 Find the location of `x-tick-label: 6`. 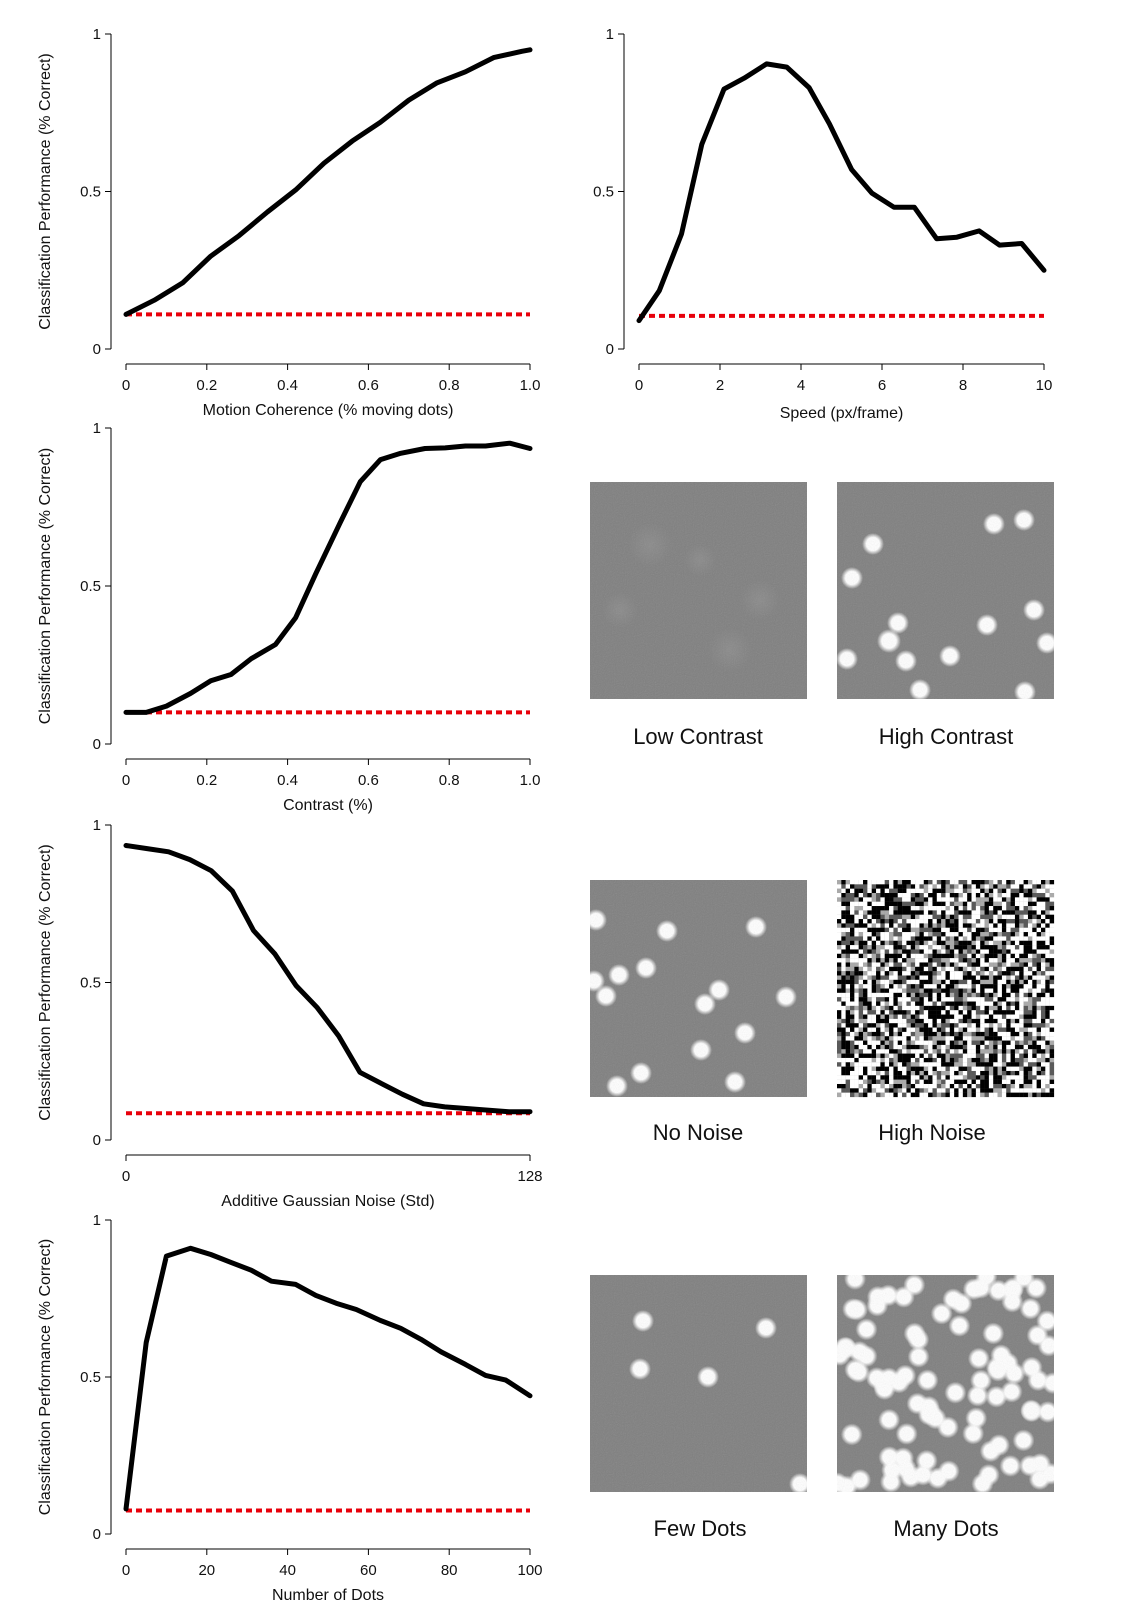

x-tick-label: 6 is located at coordinates (882, 385).